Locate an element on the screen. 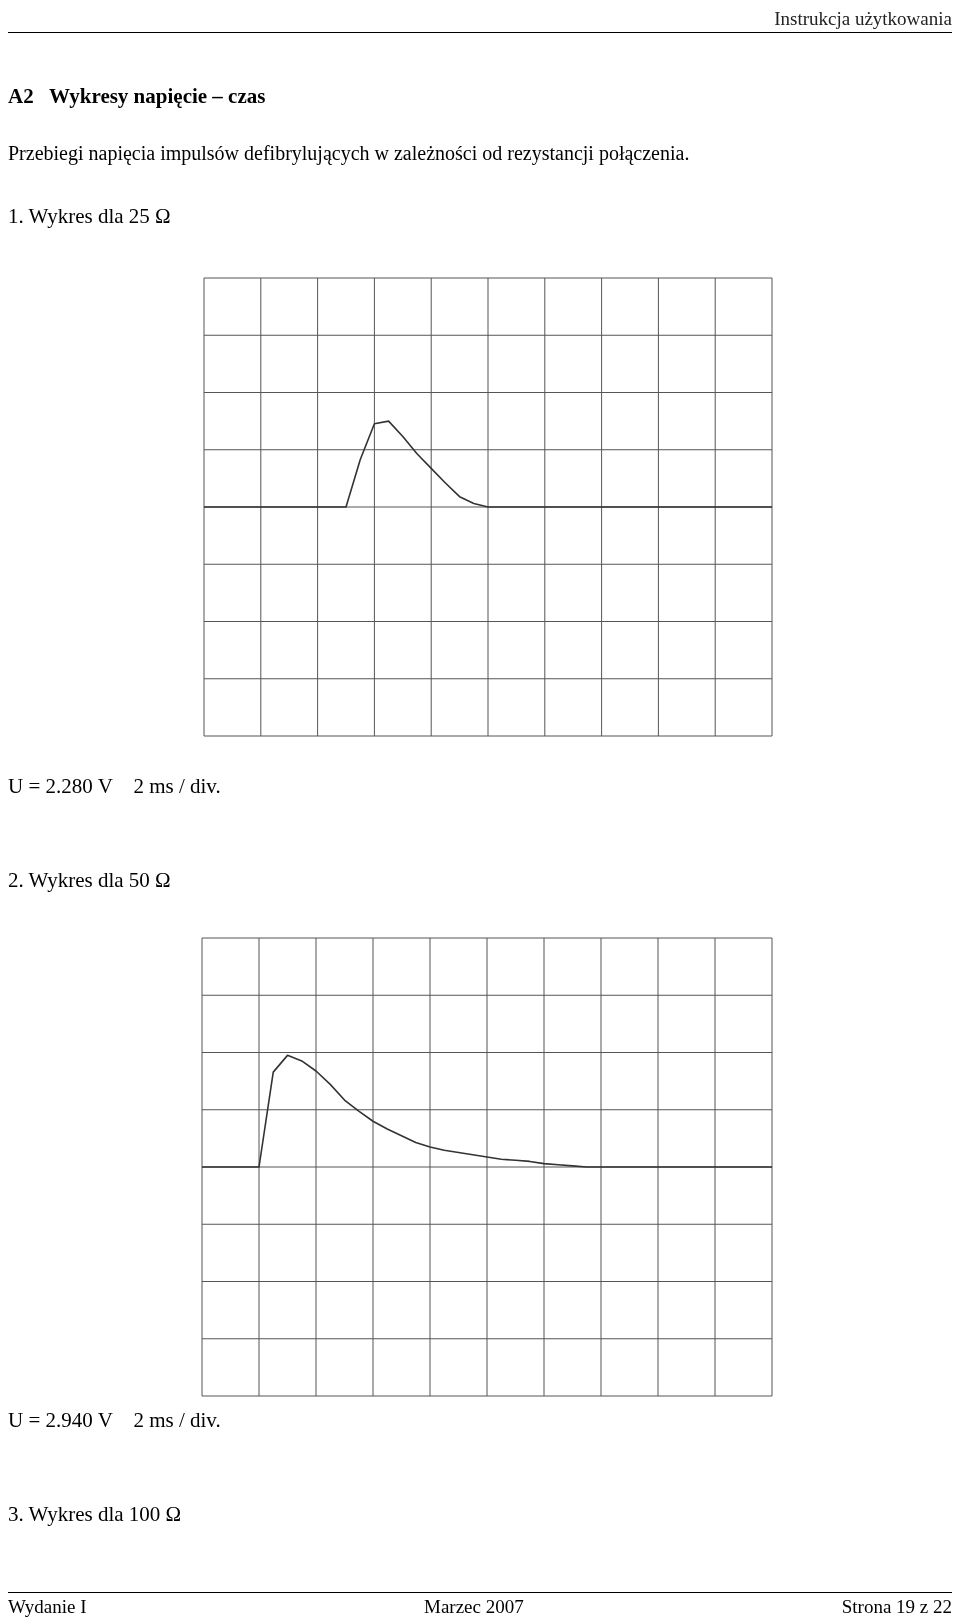  text: U = 2.280 V 2 ms / div. is located at coordinates (114, 786).